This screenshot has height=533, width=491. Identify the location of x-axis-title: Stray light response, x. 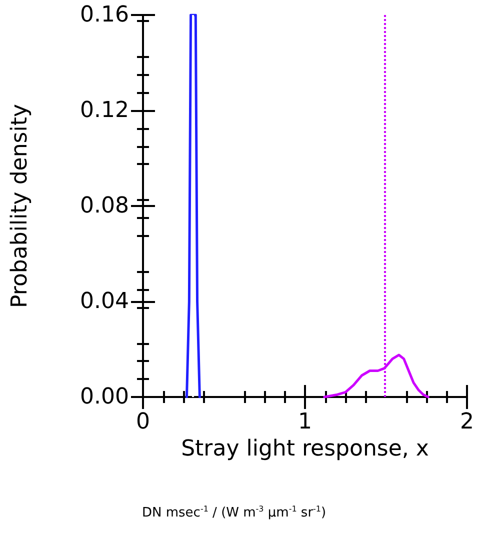
(305, 449).